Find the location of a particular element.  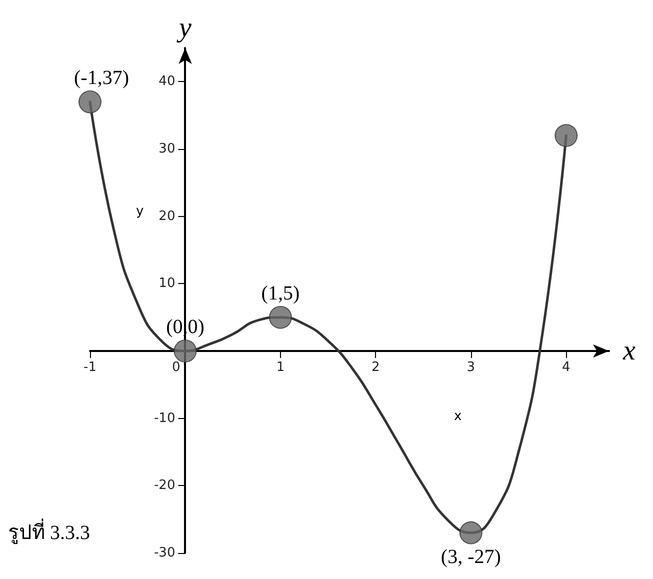

y-tick-label: -20 is located at coordinates (165, 486).